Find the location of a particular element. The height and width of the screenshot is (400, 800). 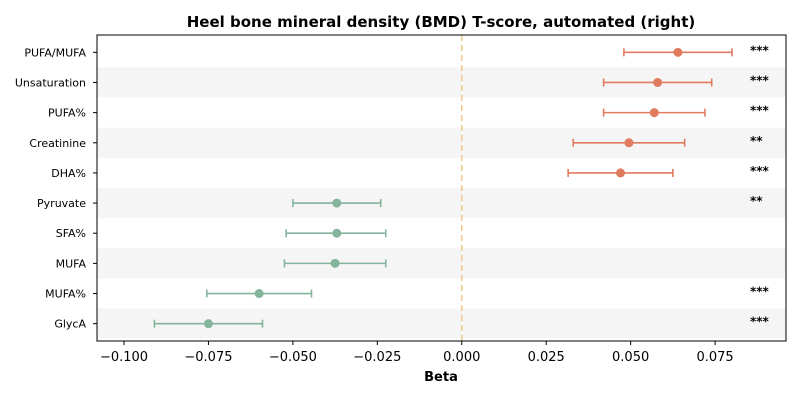

x-tick-label: 0.025 is located at coordinates (546, 357).